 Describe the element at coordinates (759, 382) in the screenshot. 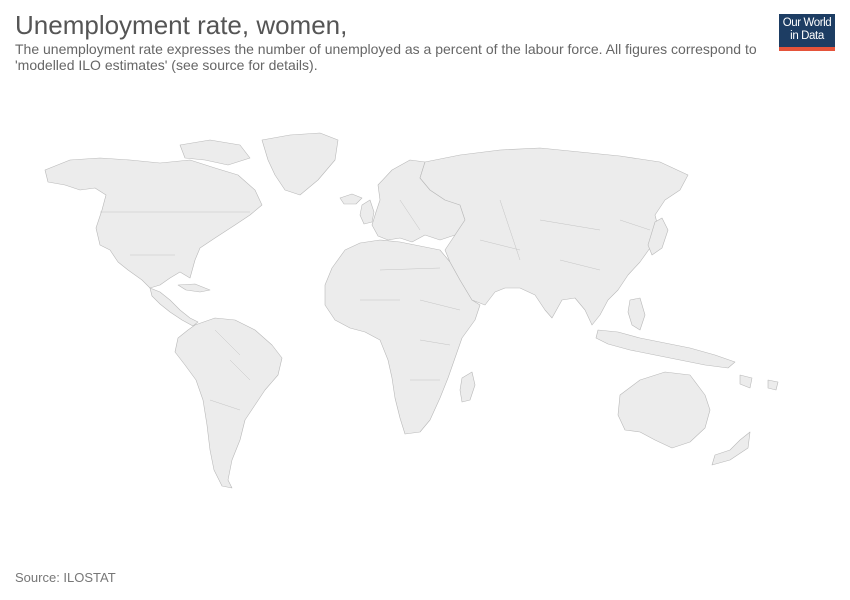

I see `pacific-islands` at that location.